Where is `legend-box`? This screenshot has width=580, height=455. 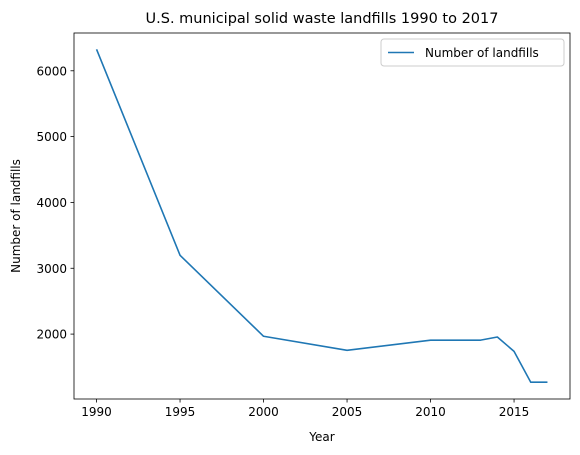 legend-box is located at coordinates (472, 52).